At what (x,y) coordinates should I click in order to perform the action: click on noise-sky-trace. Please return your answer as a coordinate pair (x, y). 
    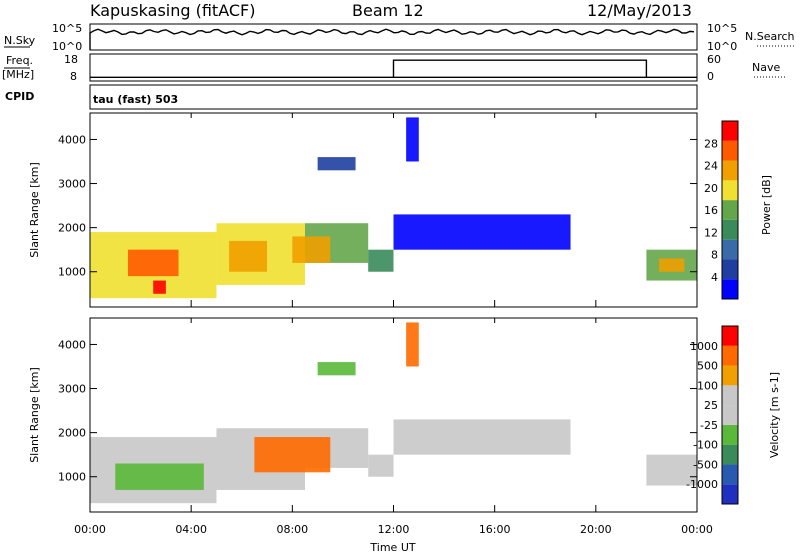
    Looking at the image, I should click on (392, 39).